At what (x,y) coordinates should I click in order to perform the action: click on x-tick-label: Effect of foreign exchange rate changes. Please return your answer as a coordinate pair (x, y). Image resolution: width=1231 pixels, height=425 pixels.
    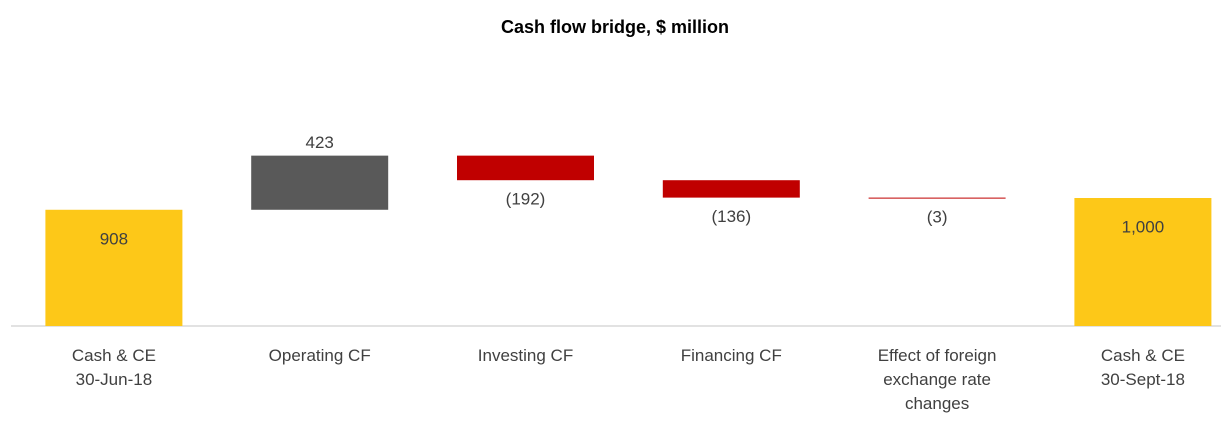
    Looking at the image, I should click on (937, 379).